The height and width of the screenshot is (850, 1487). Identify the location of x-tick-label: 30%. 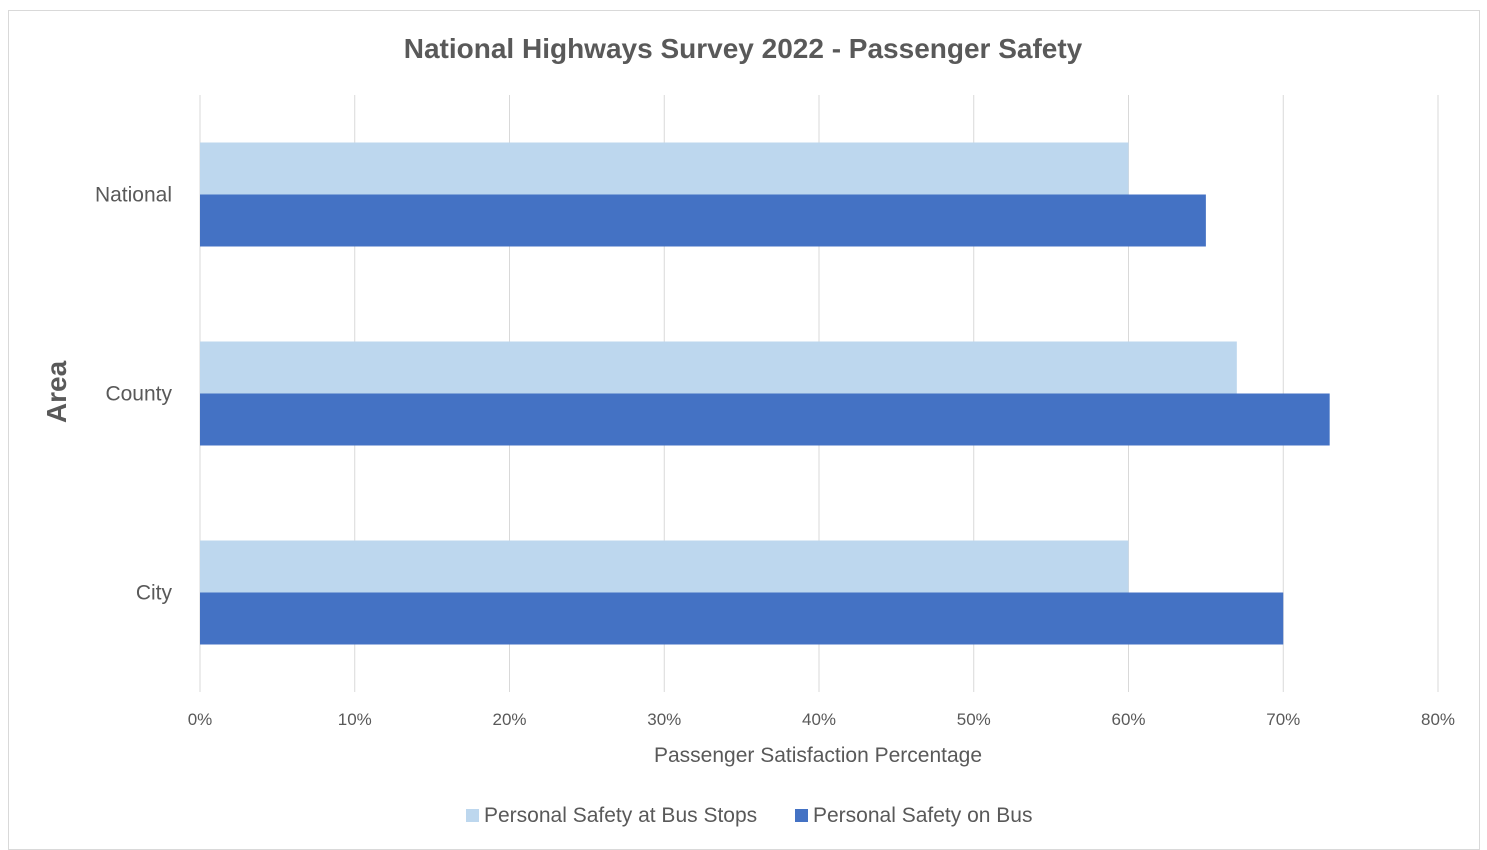
(664, 719).